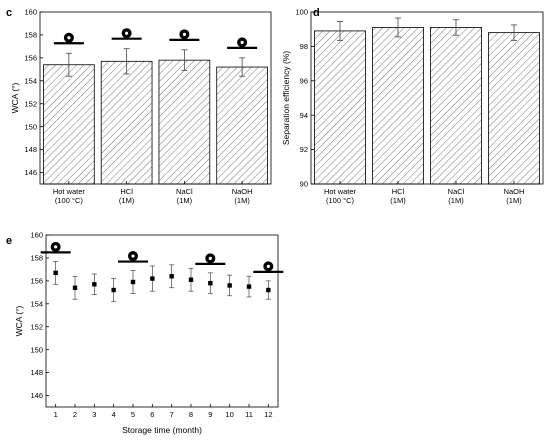 Image resolution: width=550 pixels, height=441 pixels. I want to click on panel-e-x-tick-label-9: 10, so click(229, 414).